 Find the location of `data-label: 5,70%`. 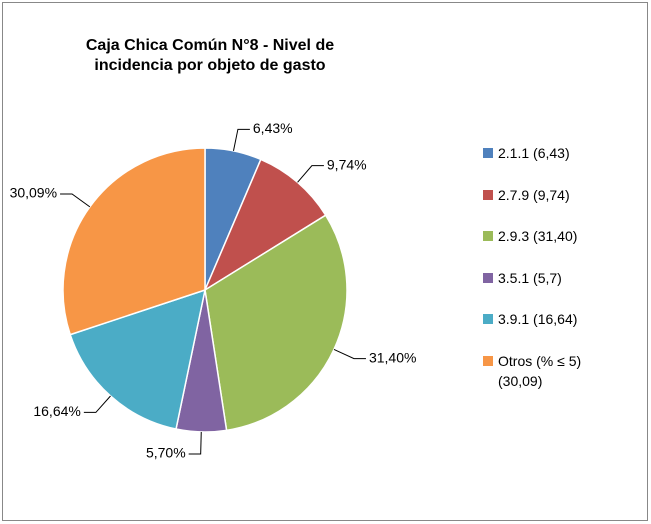

data-label: 5,70% is located at coordinates (166, 453).